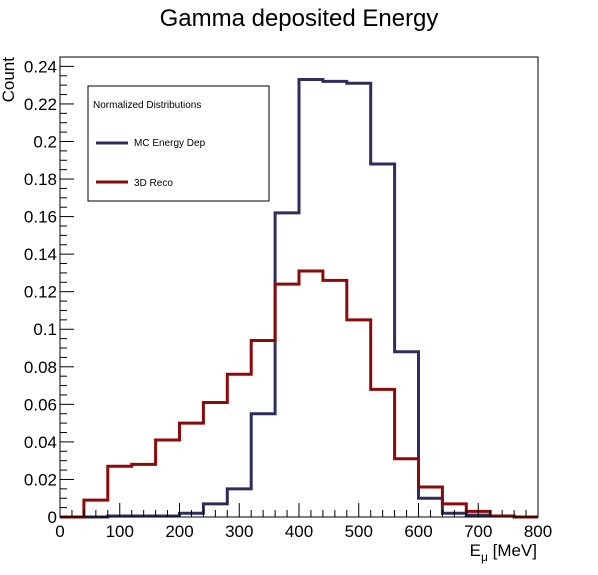 This screenshot has height=575, width=598. What do you see at coordinates (170, 143) in the screenshot?
I see `legend-label-mc-energy-dep: MC Energy Dep` at bounding box center [170, 143].